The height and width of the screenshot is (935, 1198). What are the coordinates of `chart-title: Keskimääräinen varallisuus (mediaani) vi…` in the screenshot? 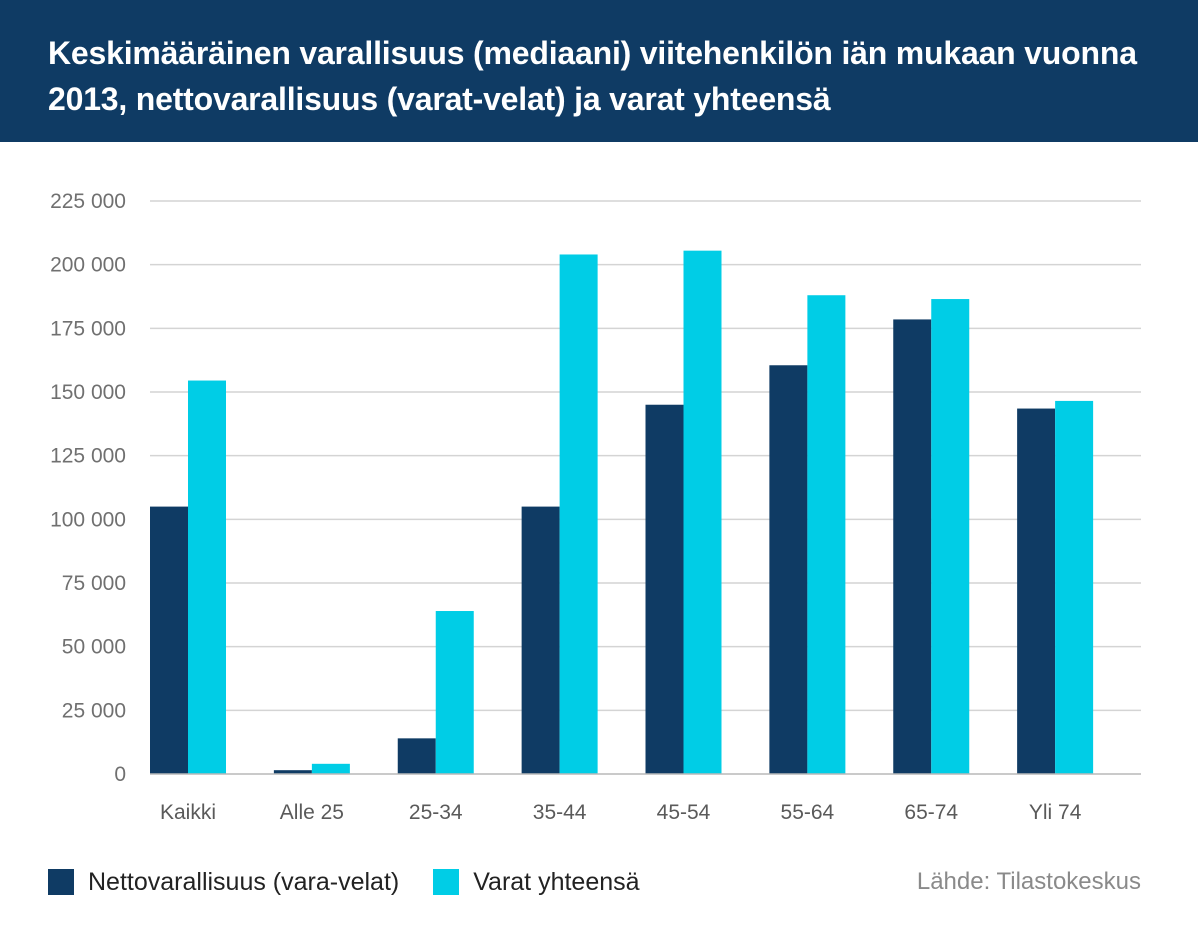 It's located at (592, 76).